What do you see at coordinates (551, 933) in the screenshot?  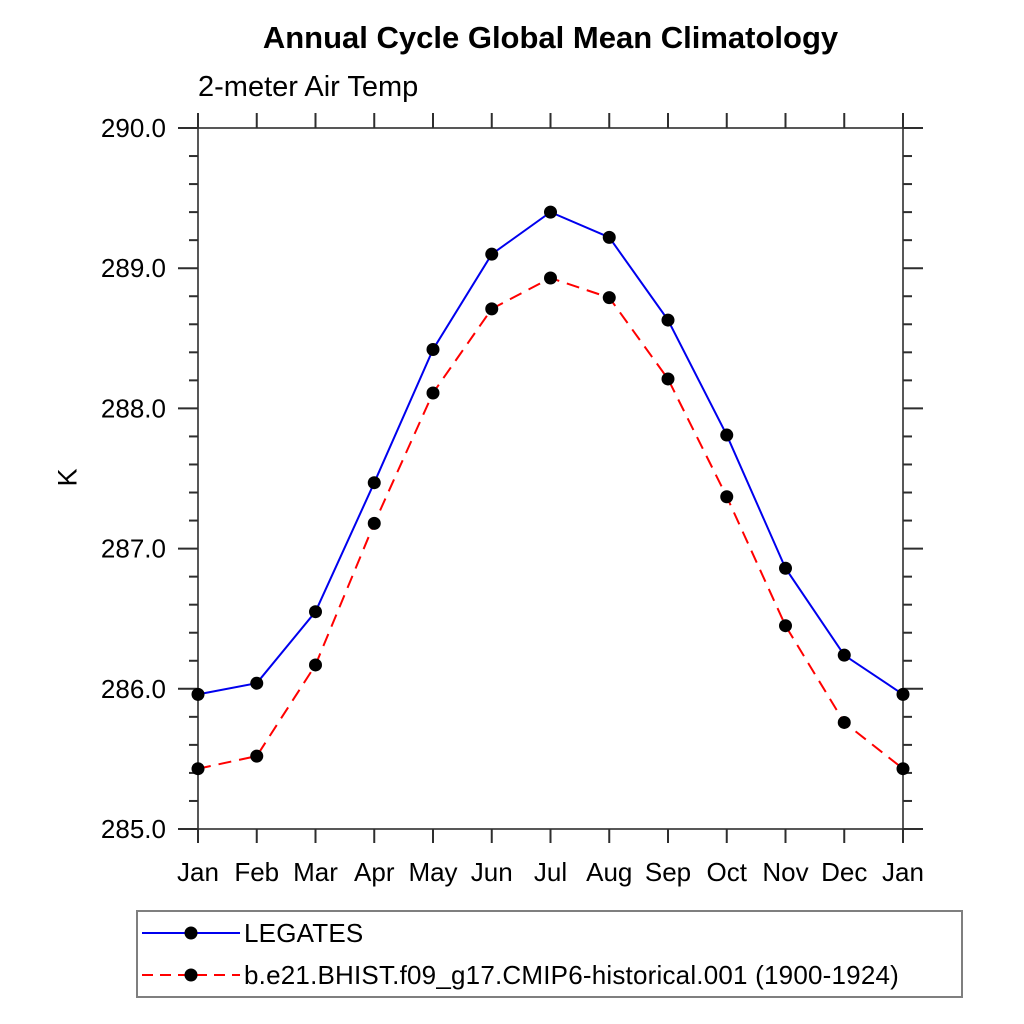 I see `legend-item-legates: LEGATES` at bounding box center [551, 933].